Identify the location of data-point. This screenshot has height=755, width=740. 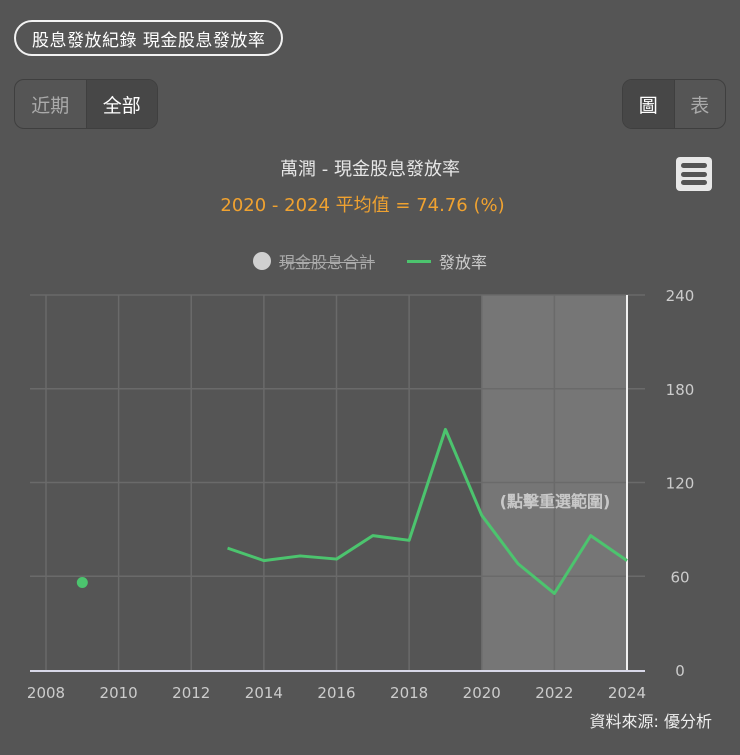
(82, 582).